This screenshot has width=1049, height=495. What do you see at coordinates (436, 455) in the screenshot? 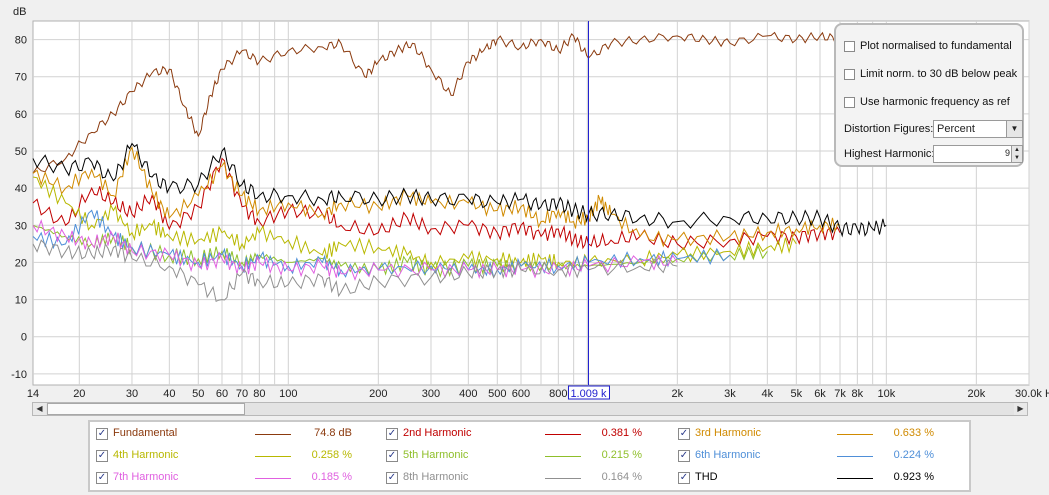
I see `legend-name: 5th Harmonic` at bounding box center [436, 455].